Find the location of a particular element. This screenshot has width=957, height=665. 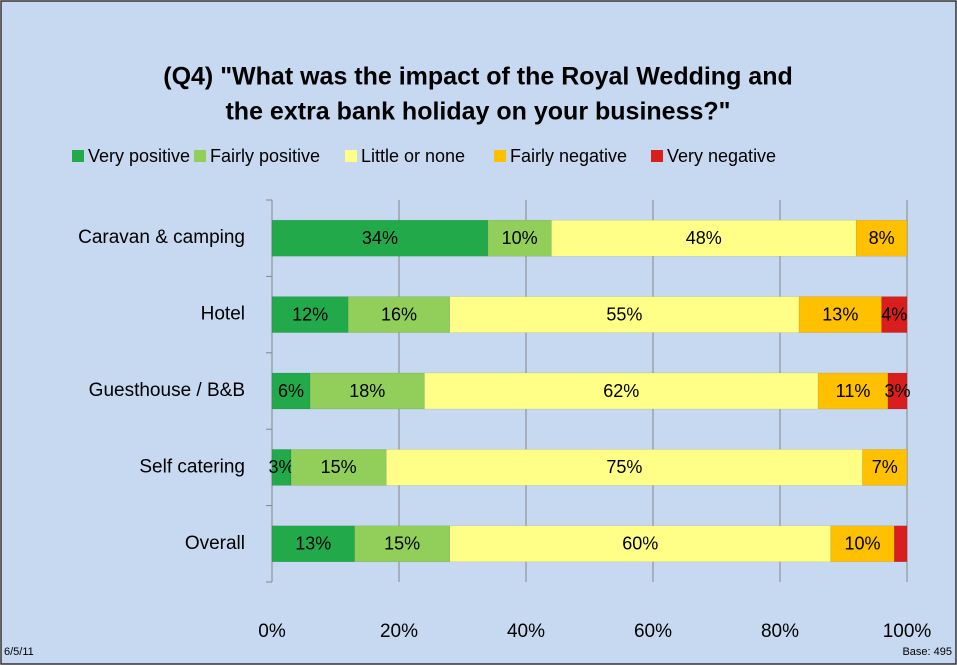

x-tick-label: 100% is located at coordinates (907, 631).